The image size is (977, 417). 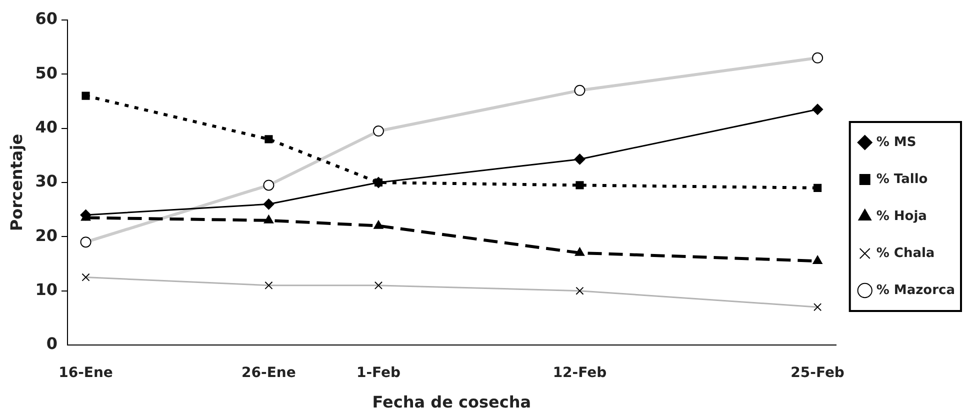 I want to click on y-tick-label: 10, so click(x=46, y=289).